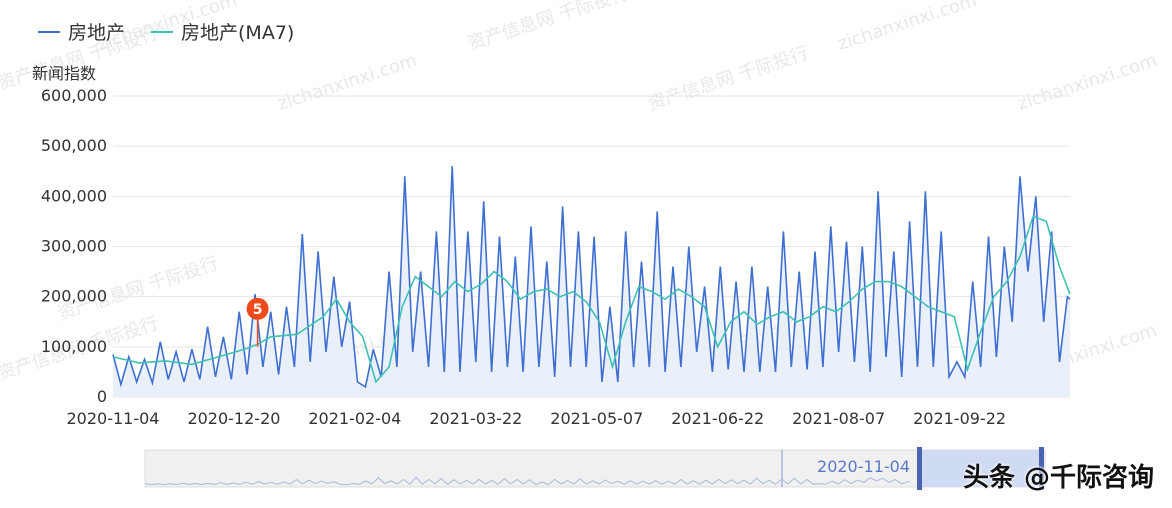 The image size is (1172, 508). Describe the element at coordinates (527, 481) in the screenshot. I see `slider-mini-series` at that location.